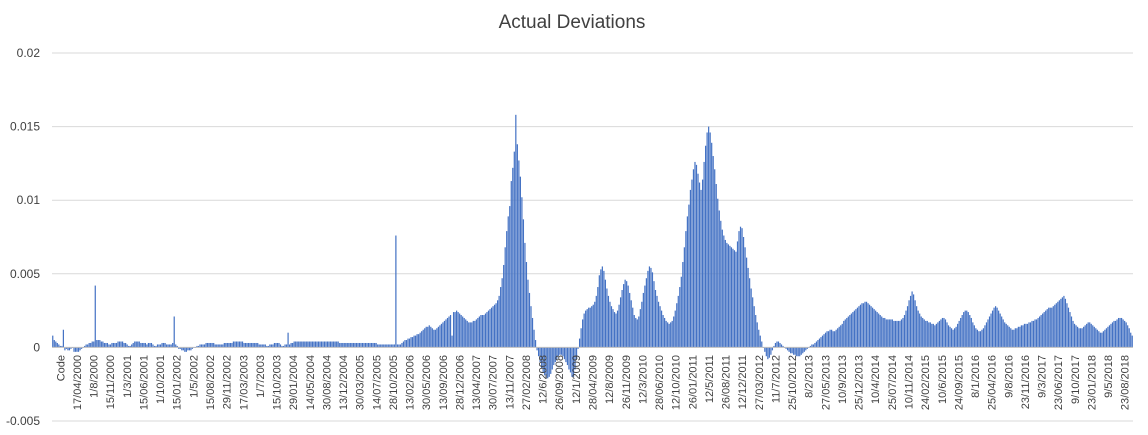  Describe the element at coordinates (1109, 376) in the screenshot. I see `x-tick-label: 9/5/2018` at that location.